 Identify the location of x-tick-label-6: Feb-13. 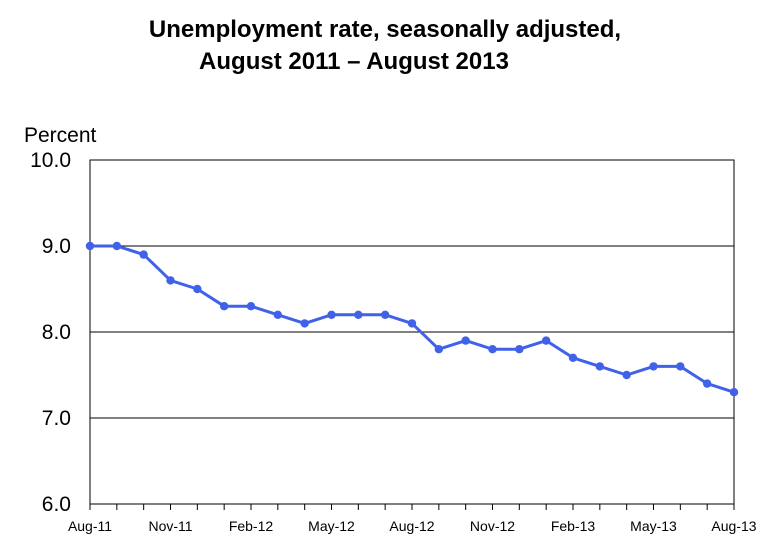
(573, 526).